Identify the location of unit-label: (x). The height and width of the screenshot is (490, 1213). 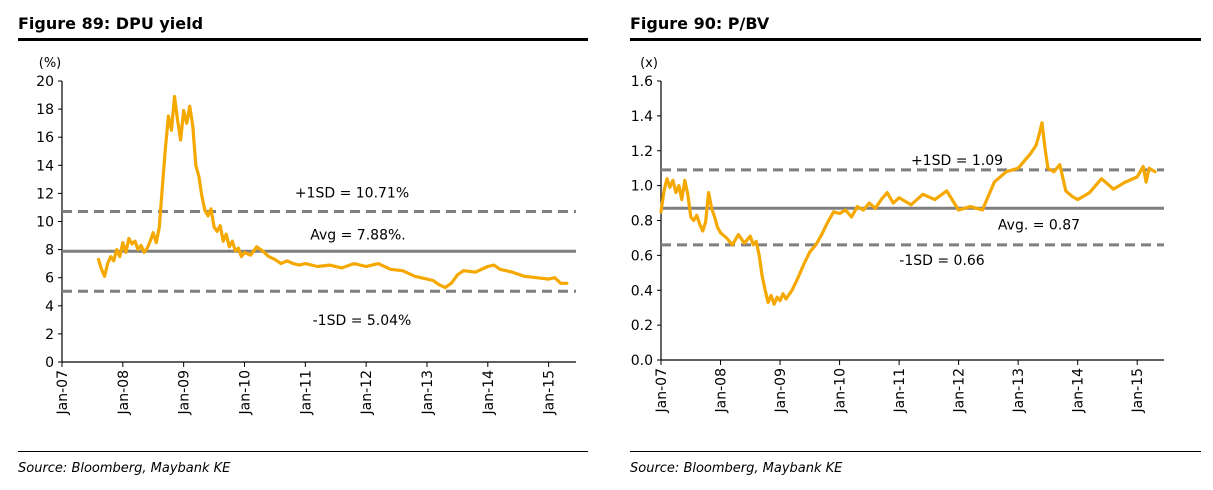
(649, 63).